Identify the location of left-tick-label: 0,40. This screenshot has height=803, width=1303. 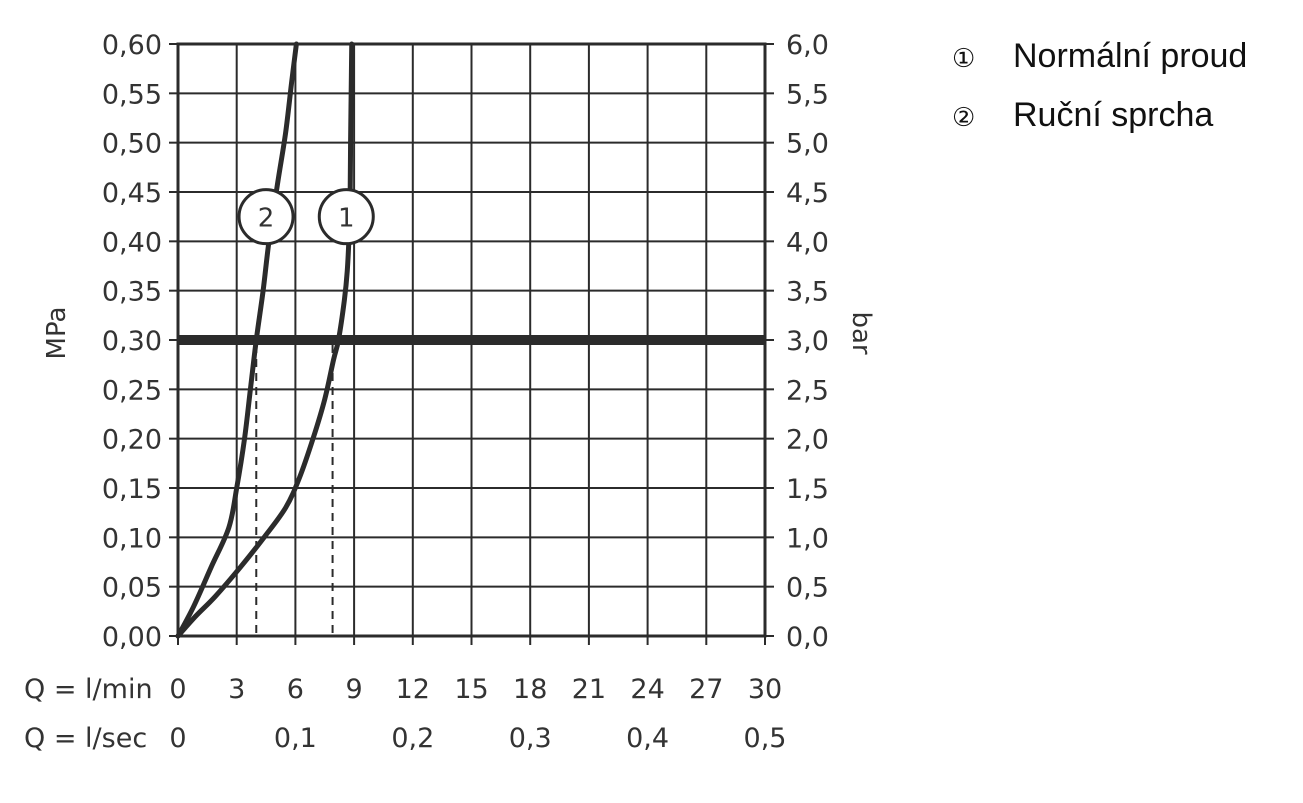
(132, 242).